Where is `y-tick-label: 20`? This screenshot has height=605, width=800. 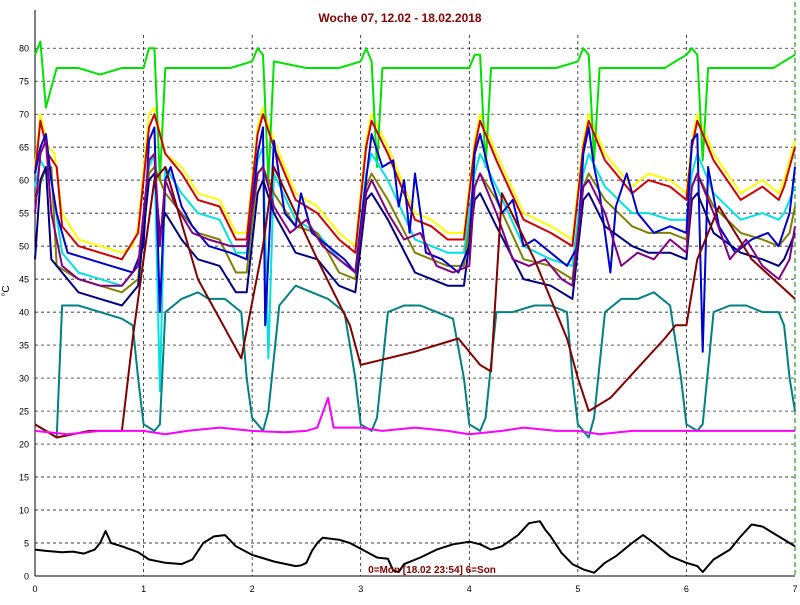 y-tick-label: 20 is located at coordinates (24, 445).